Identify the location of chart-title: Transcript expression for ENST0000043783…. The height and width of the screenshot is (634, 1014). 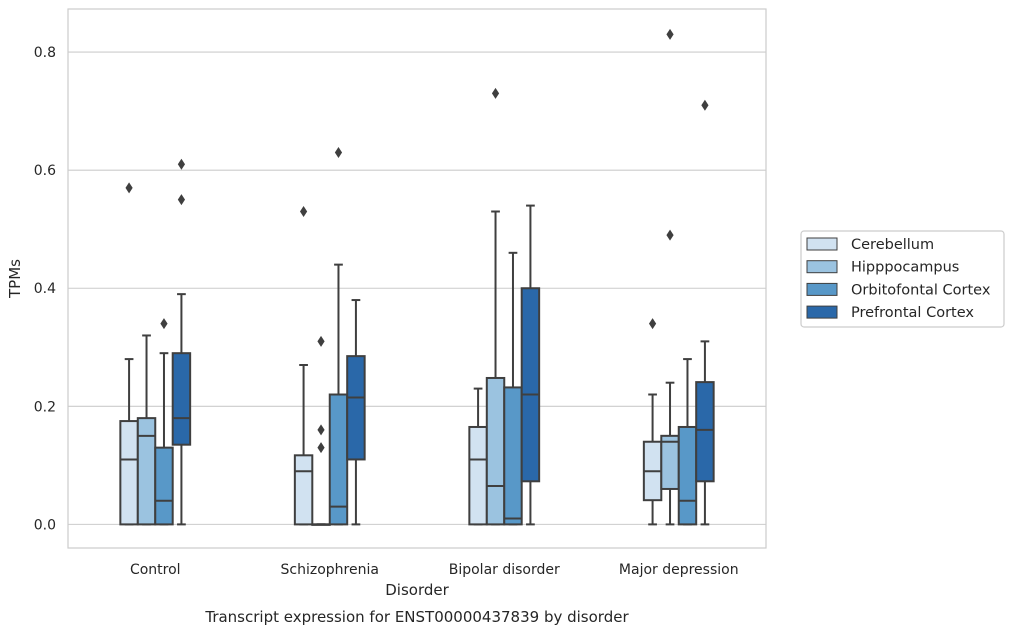
(416, 617).